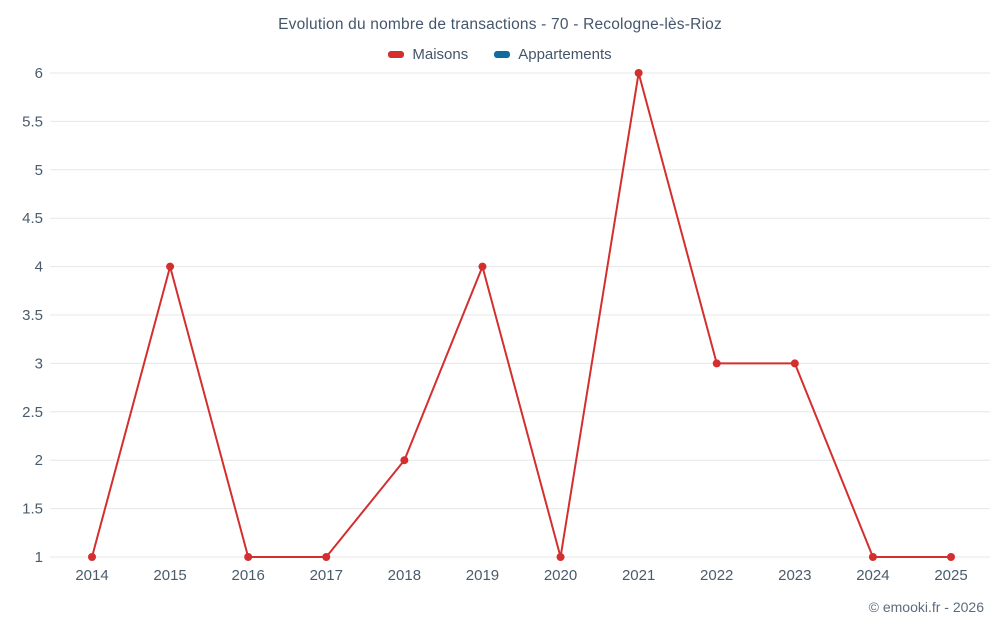 This screenshot has height=625, width=1000. What do you see at coordinates (482, 575) in the screenshot?
I see `x-tick-label: 2019` at bounding box center [482, 575].